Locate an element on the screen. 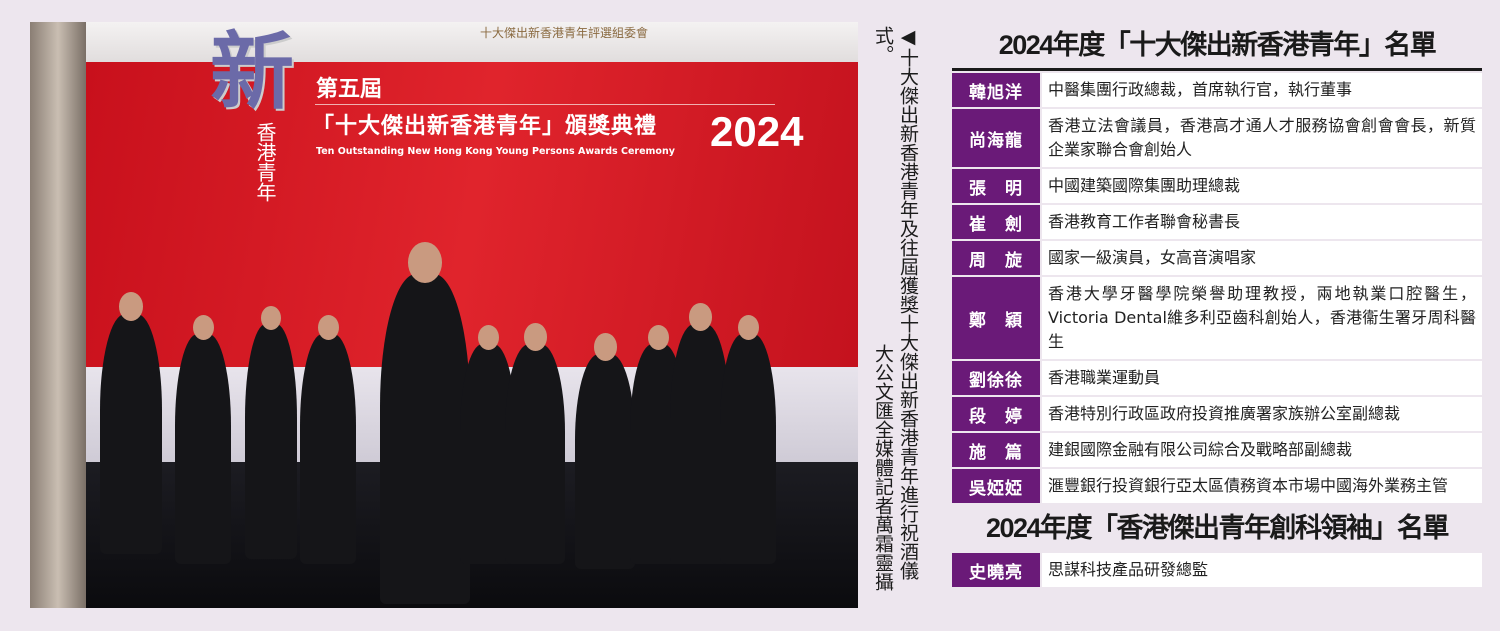 Image resolution: width=1500 pixels, height=631 pixels. banner-edition: 第五屆 is located at coordinates (349, 89).